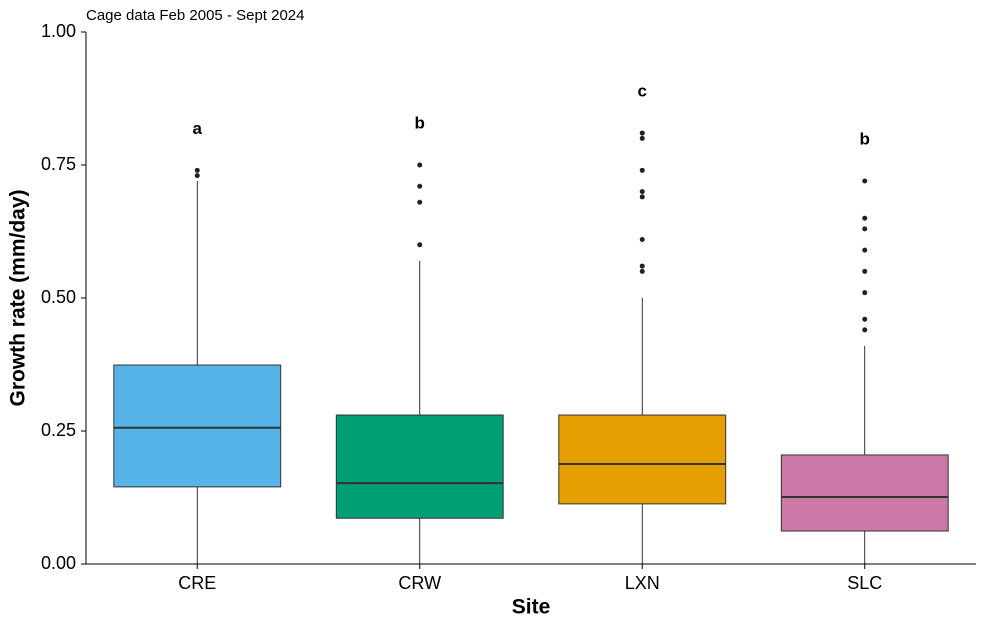 The height and width of the screenshot is (628, 1000). Describe the element at coordinates (58, 31) in the screenshot. I see `y-tick-label: 1.00` at that location.